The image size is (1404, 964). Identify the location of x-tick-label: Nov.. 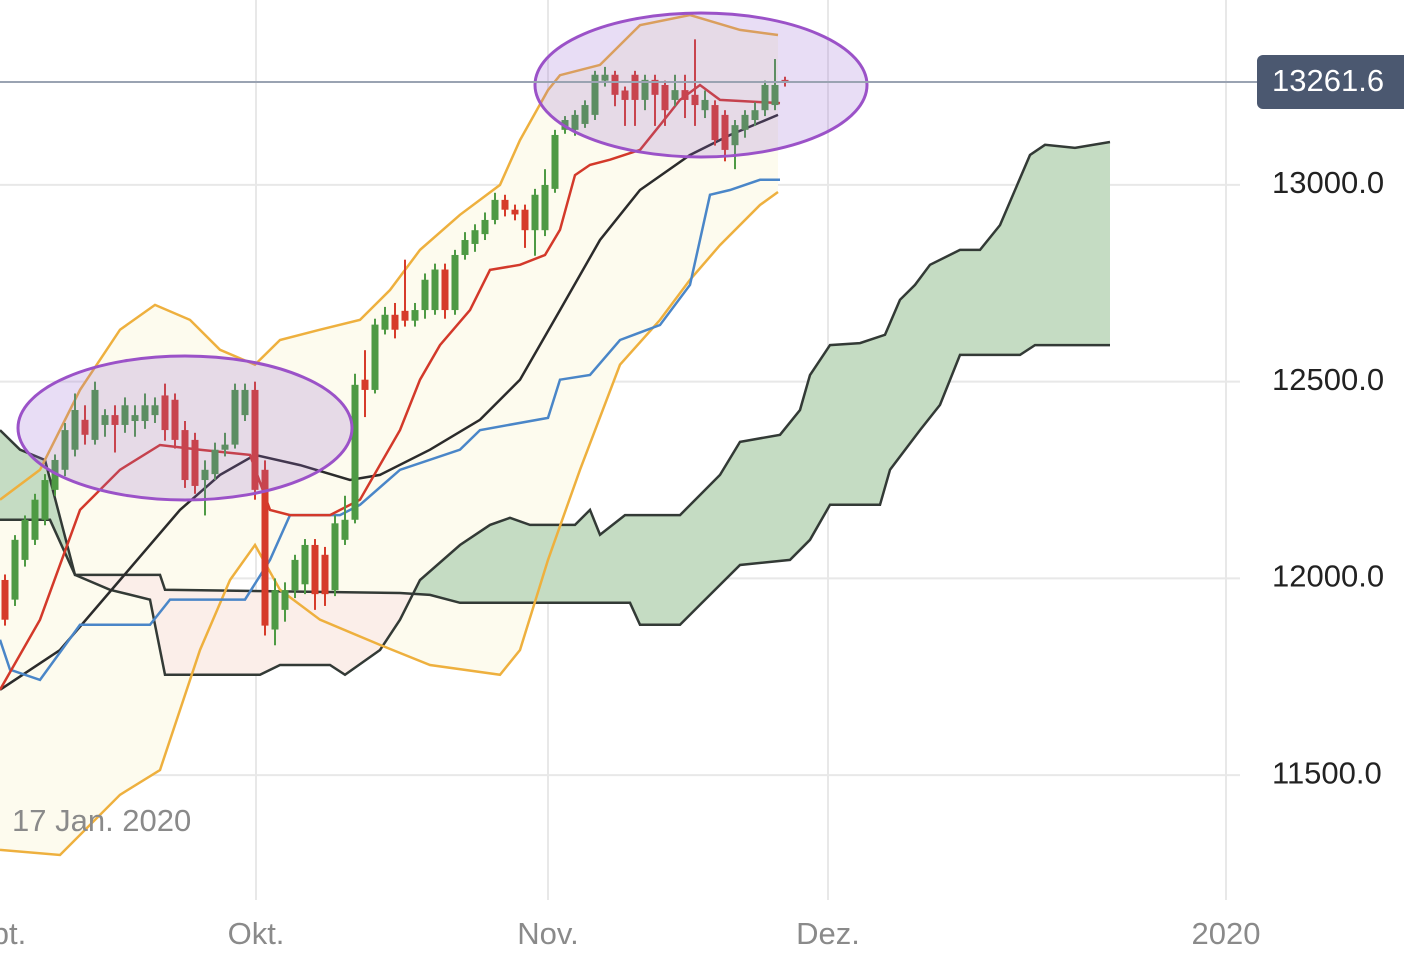
(547, 933).